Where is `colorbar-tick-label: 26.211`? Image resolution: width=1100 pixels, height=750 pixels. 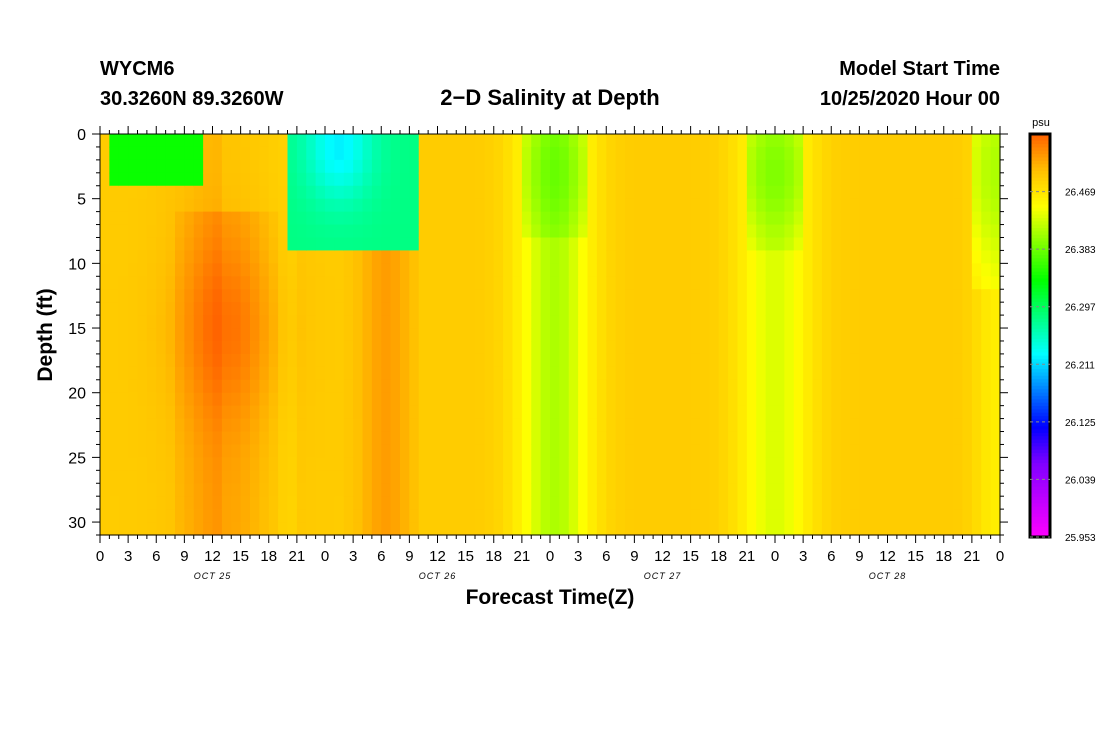
colorbar-tick-label: 26.211 is located at coordinates (1080, 365).